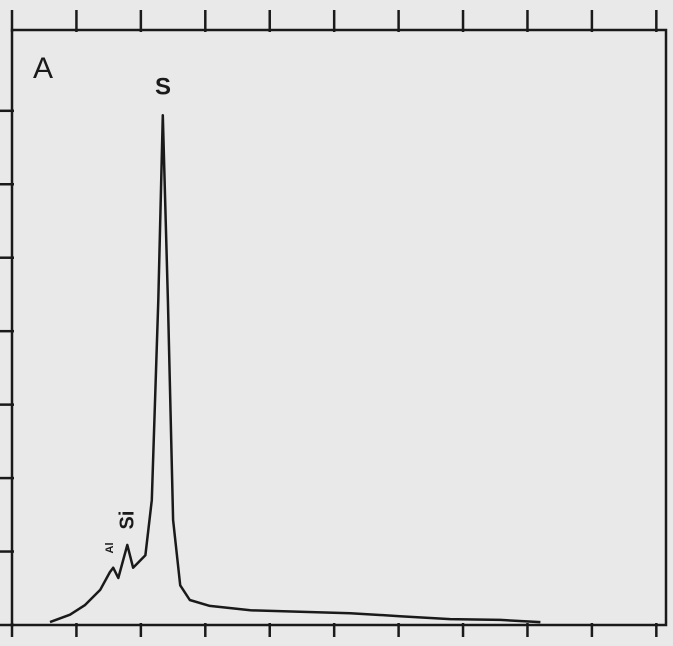 Image resolution: width=673 pixels, height=646 pixels. I want to click on peak-label: S, so click(163, 86).